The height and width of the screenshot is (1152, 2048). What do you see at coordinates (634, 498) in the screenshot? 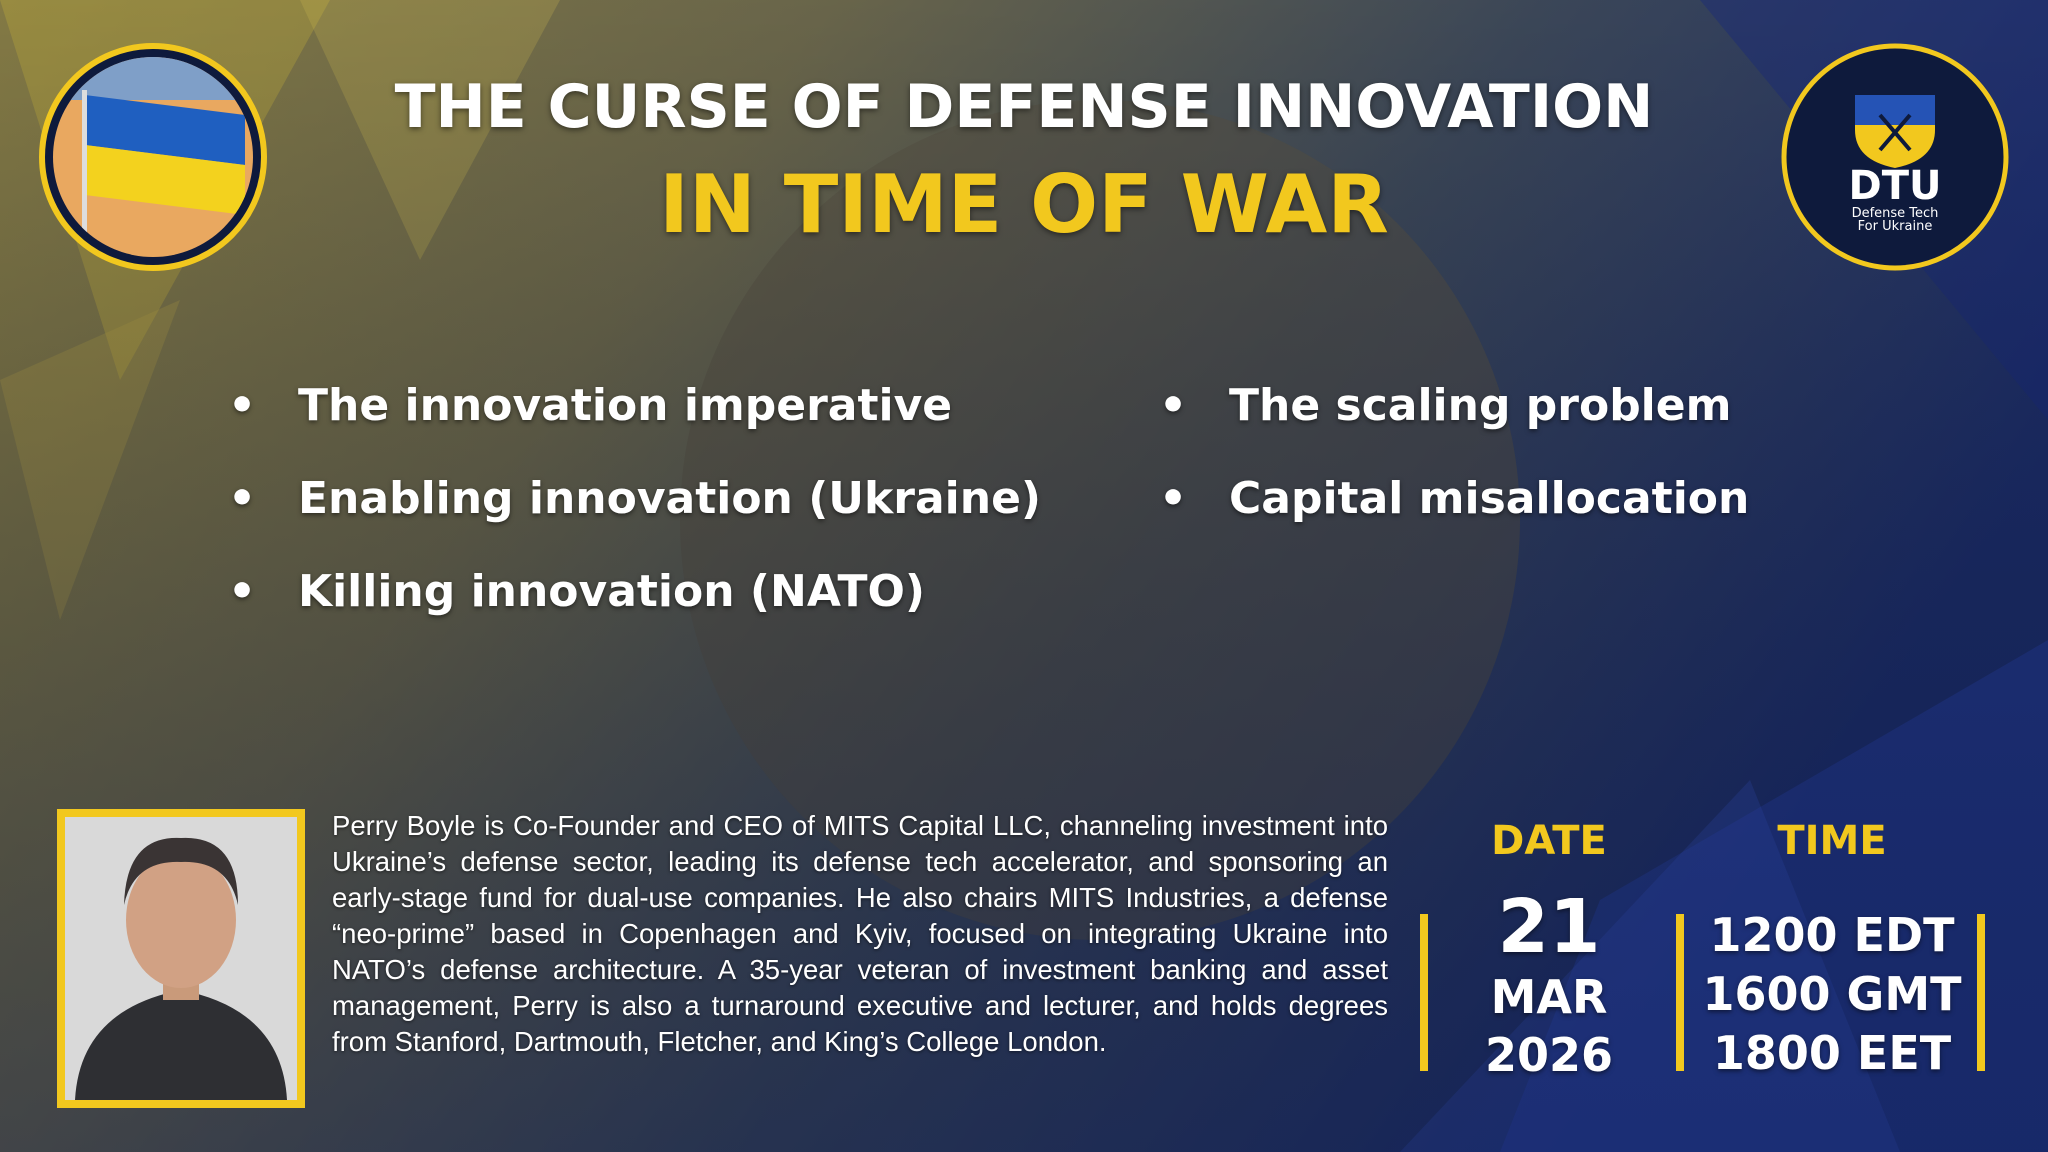
I see `topic: Enabling innovation (Ukraine)` at bounding box center [634, 498].